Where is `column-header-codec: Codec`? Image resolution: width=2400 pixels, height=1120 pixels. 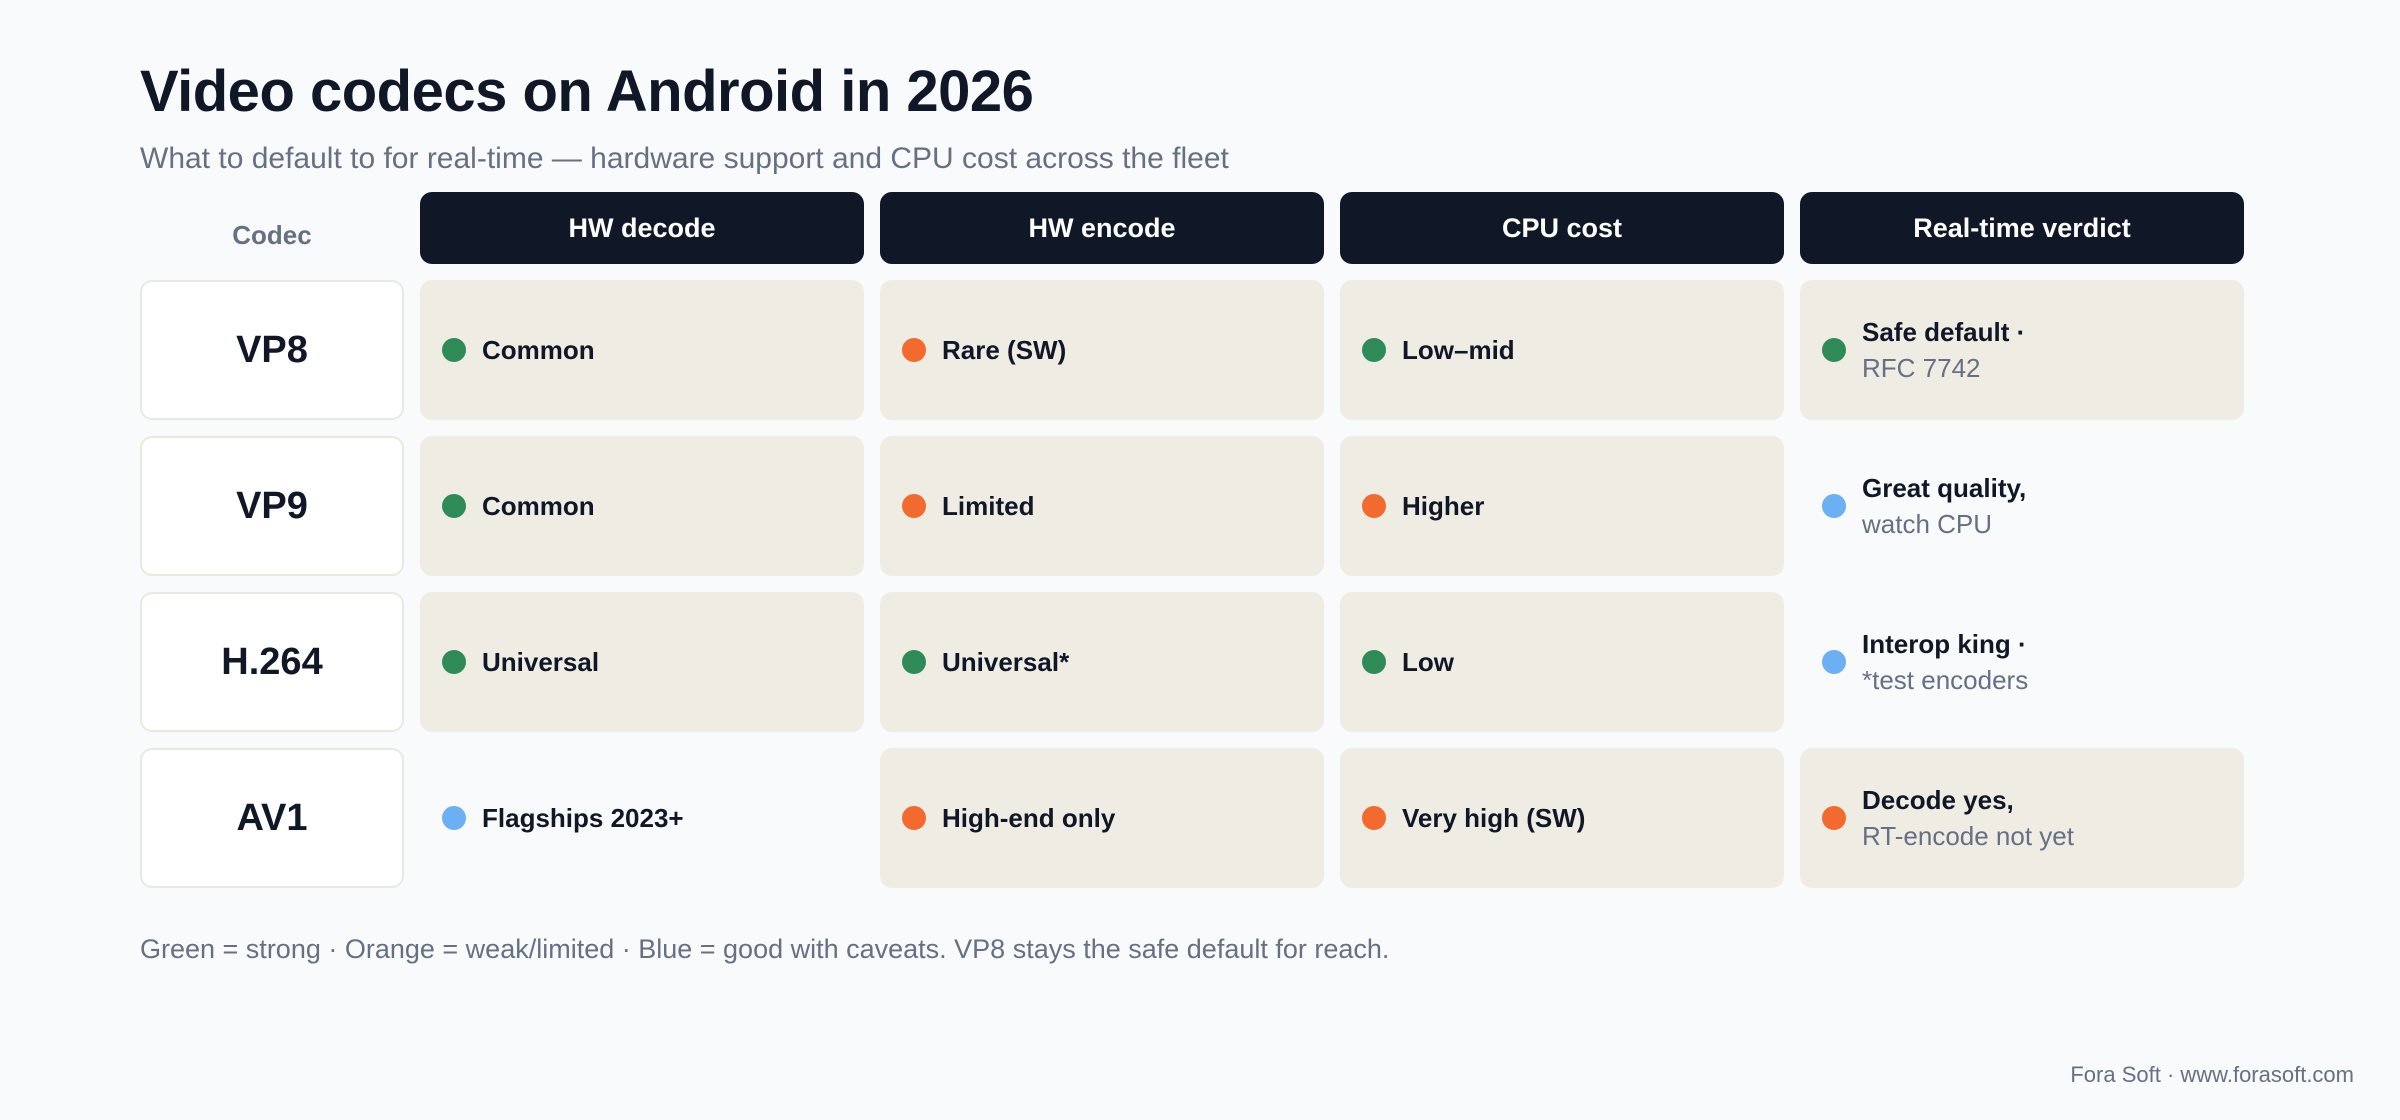
column-header-codec: Codec is located at coordinates (272, 234).